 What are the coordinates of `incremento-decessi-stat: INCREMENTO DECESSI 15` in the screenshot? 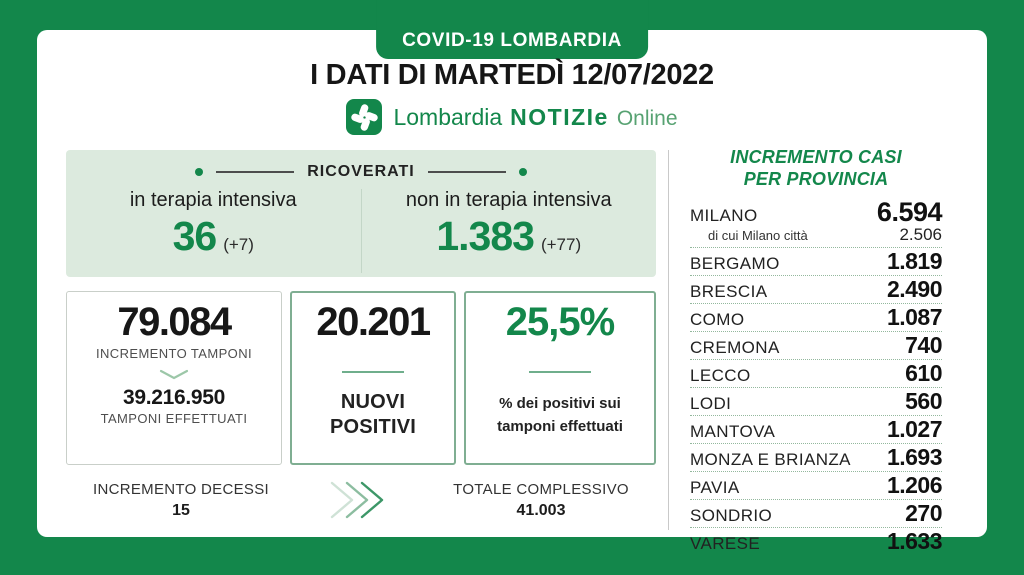 It's located at (181, 500).